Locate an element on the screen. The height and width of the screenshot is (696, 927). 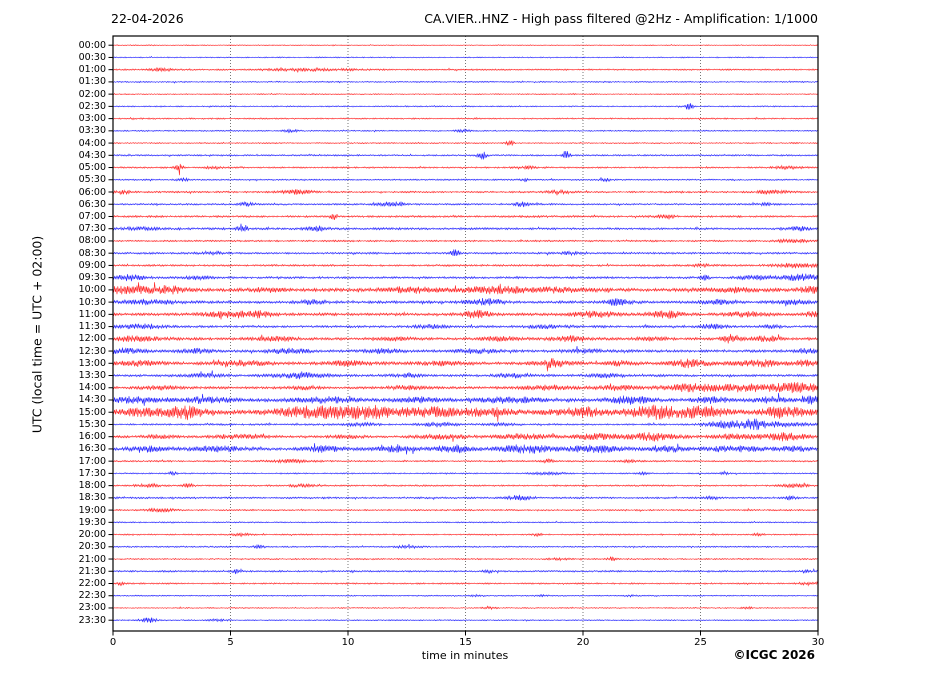
time-label-1830: 18:30 is located at coordinates (92, 498).